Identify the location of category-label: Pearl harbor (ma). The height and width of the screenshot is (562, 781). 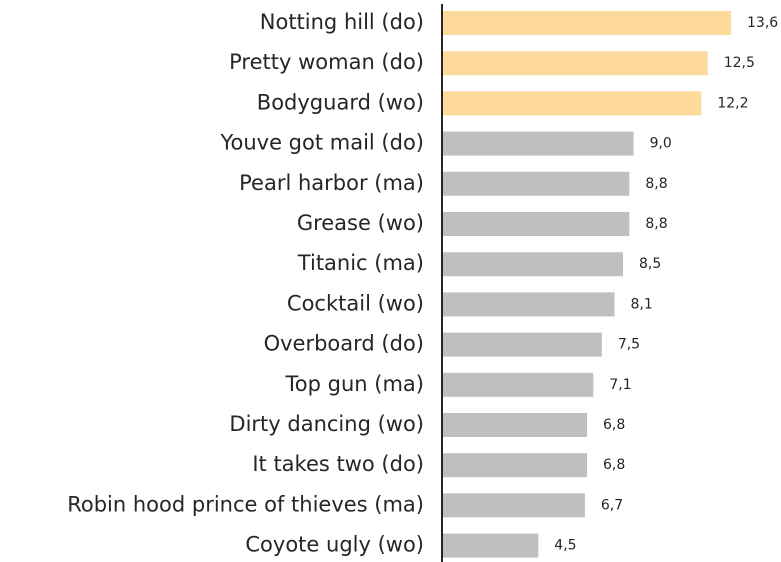
(331, 183).